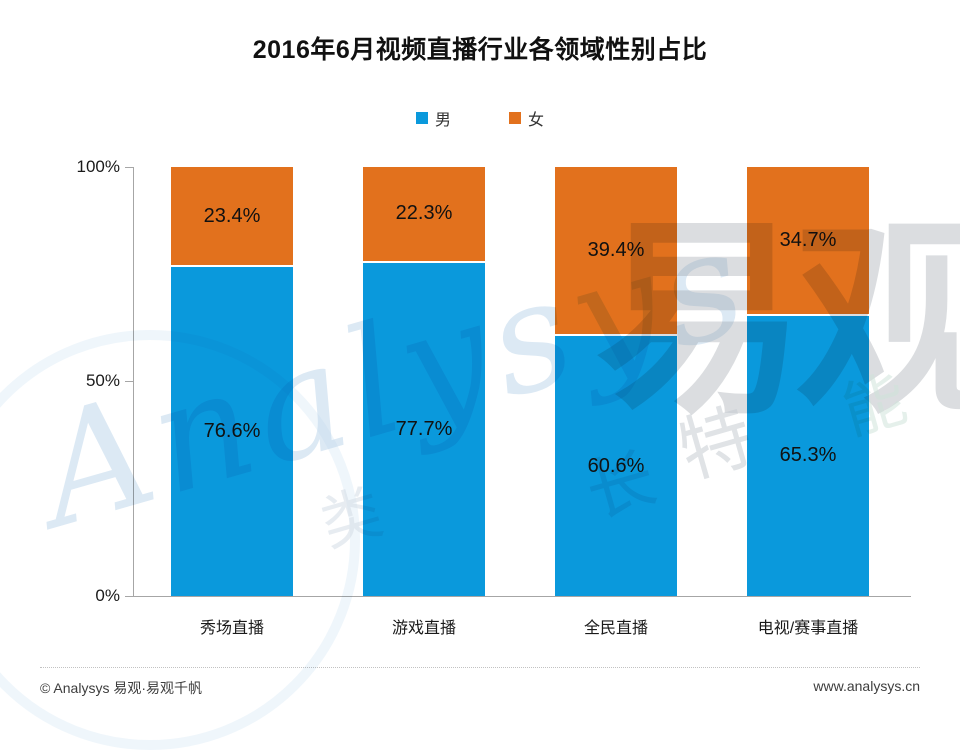 The image size is (960, 750). I want to click on bar-segment-male: 60.6%, so click(616, 466).